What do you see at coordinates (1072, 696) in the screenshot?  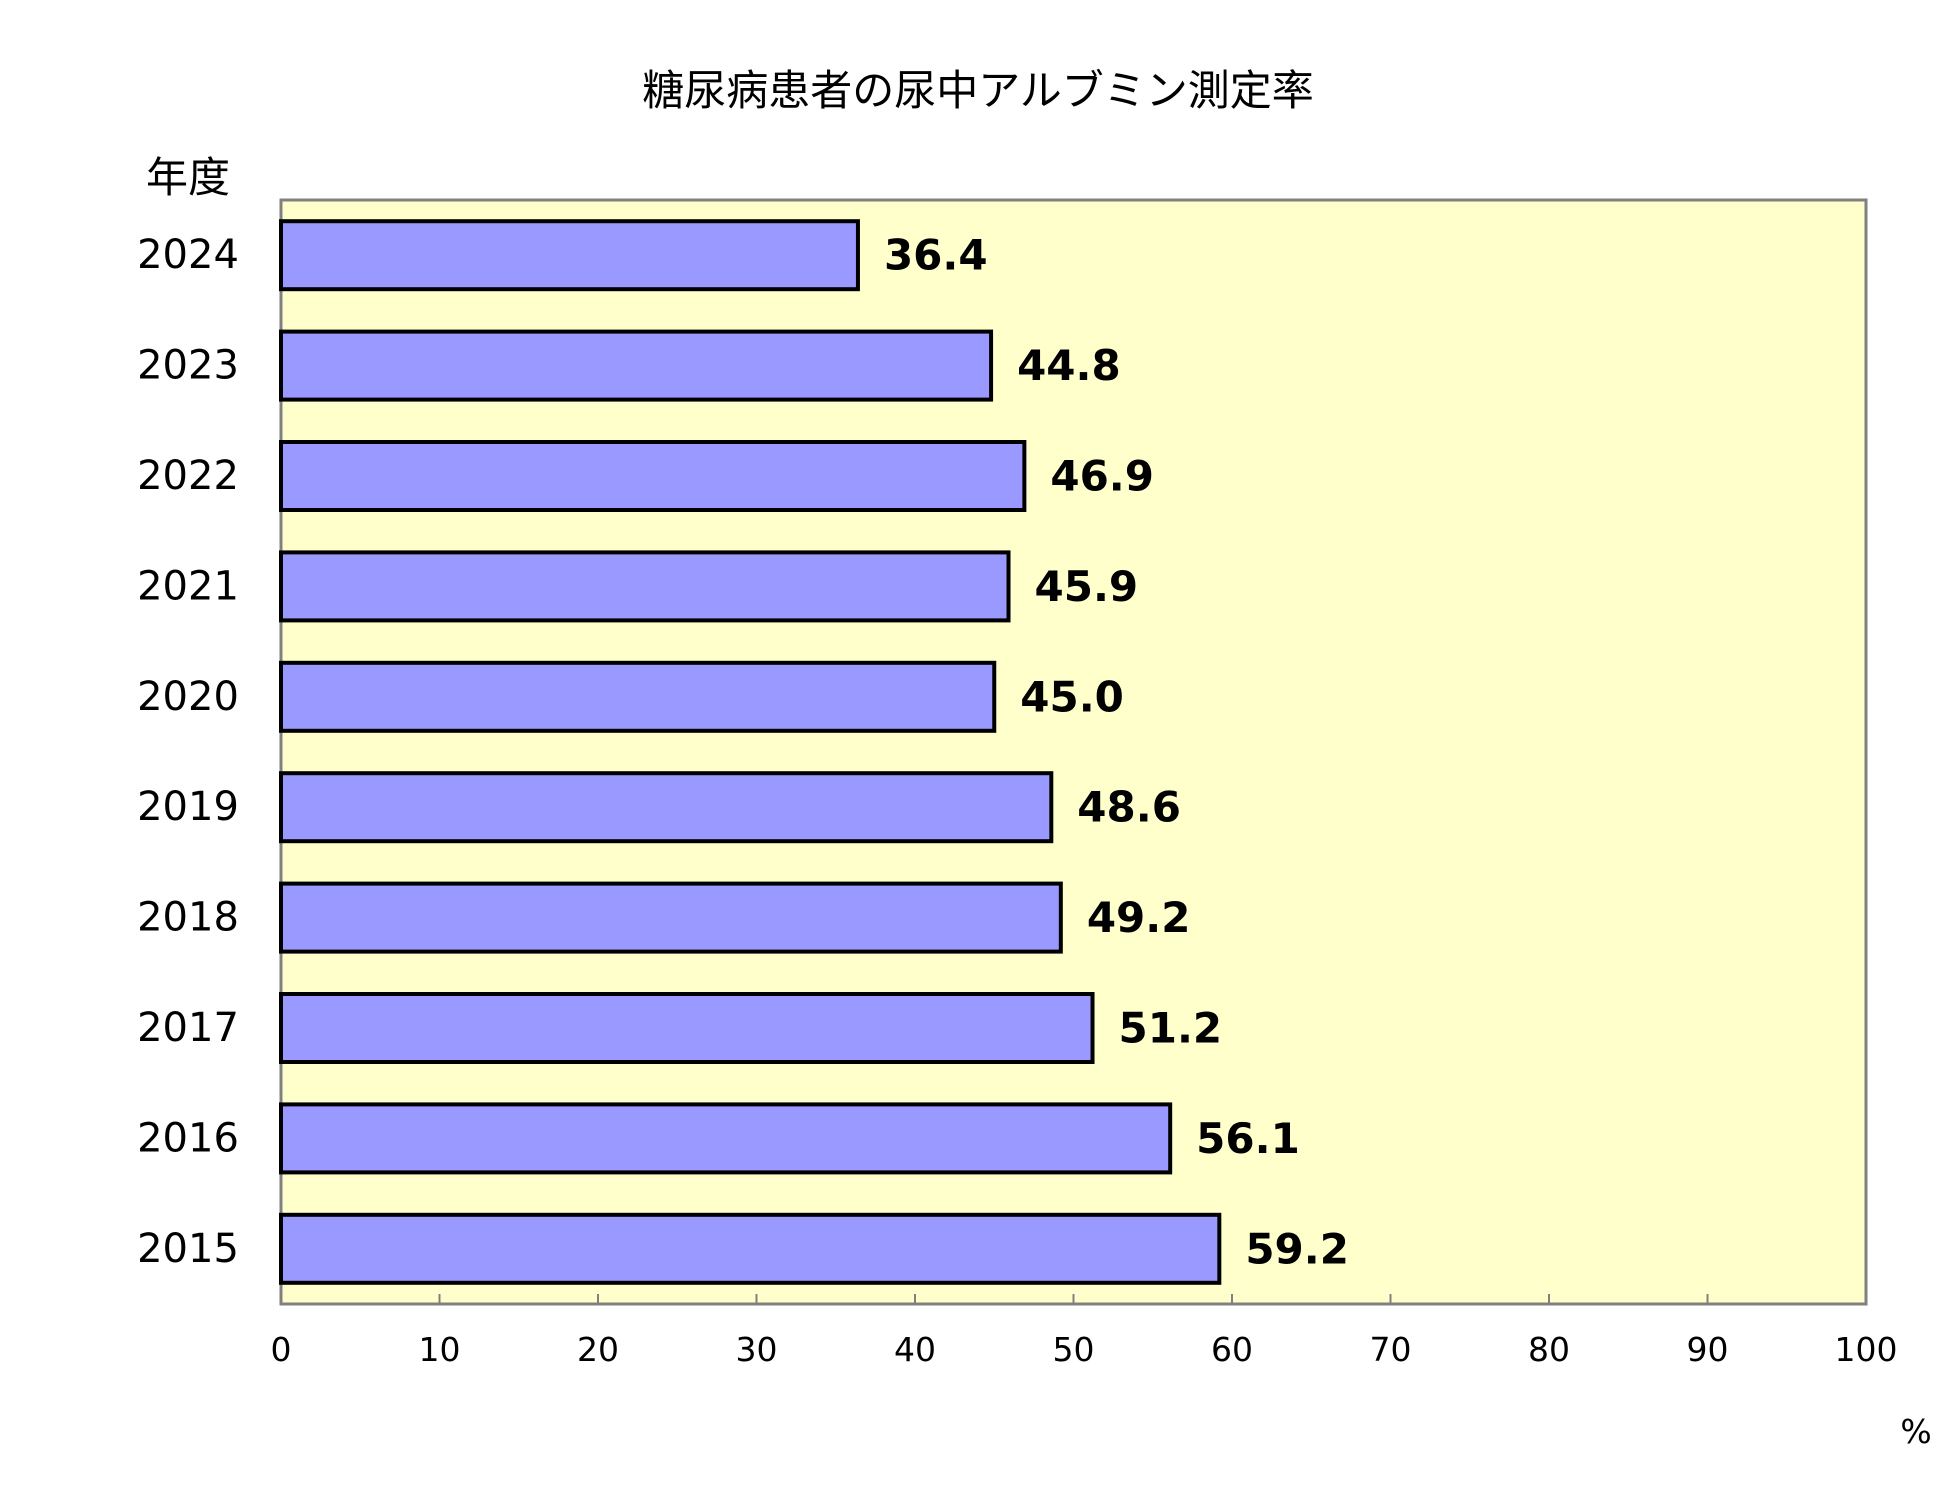 I see `data-label-2020: 45.0` at bounding box center [1072, 696].